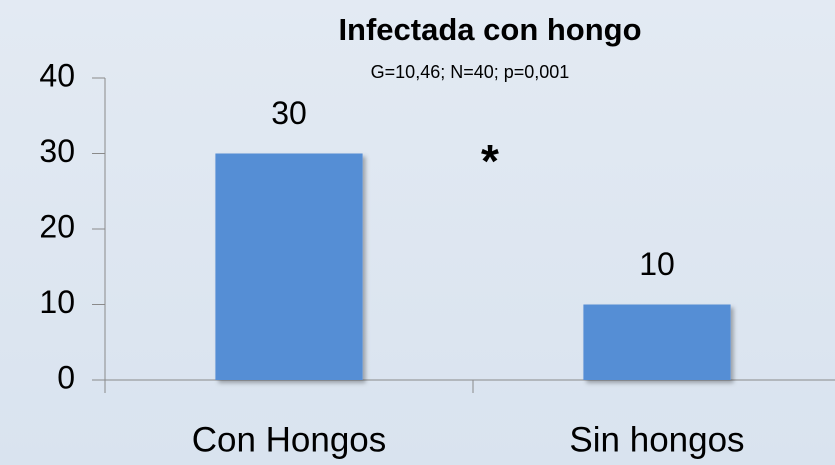 The image size is (835, 465). I want to click on data-label: 10, so click(657, 264).